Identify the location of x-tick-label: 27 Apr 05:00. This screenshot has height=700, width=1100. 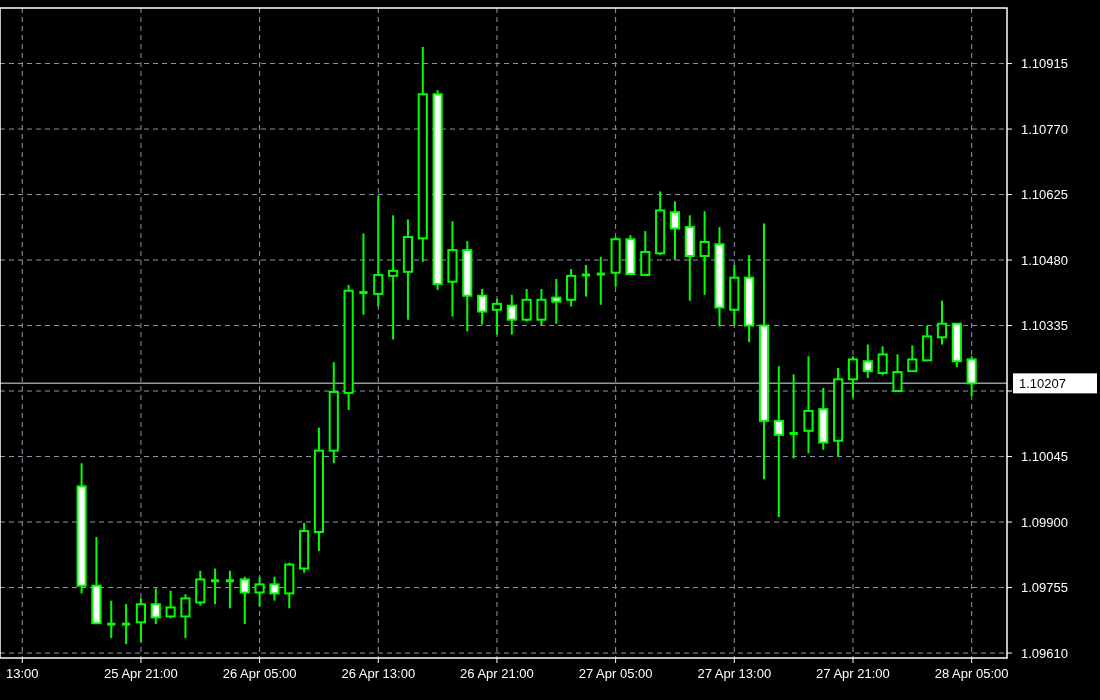
(615, 673).